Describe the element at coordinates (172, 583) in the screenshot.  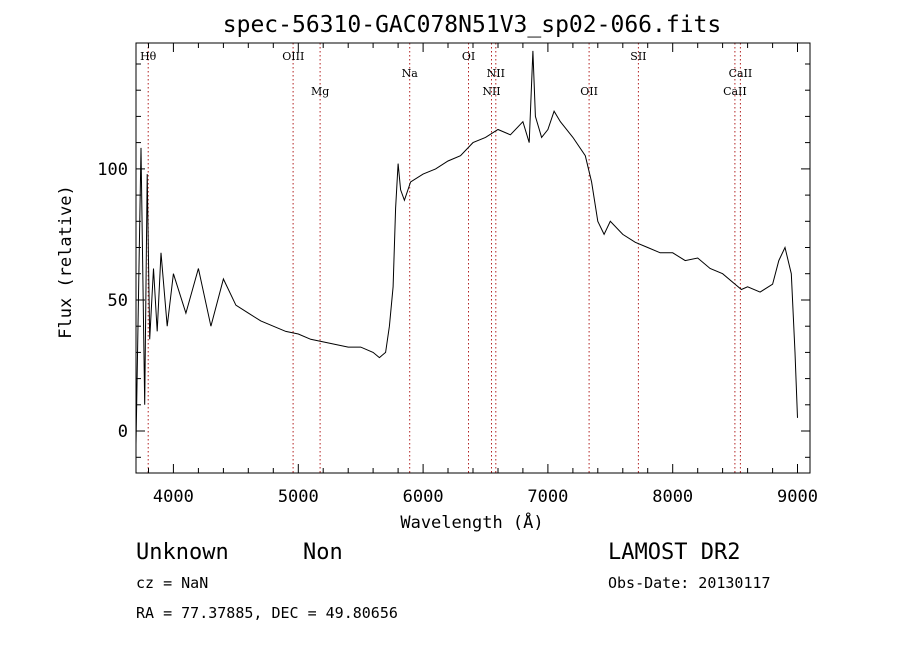
I see `cz-value: cz = NaN` at that location.